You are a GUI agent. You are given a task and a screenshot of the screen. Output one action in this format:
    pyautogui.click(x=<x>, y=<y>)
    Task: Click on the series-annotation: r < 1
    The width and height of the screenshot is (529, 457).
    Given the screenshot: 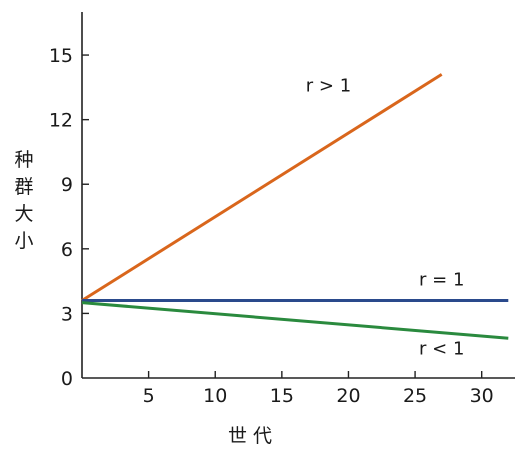 What is the action you would take?
    pyautogui.click(x=441, y=348)
    